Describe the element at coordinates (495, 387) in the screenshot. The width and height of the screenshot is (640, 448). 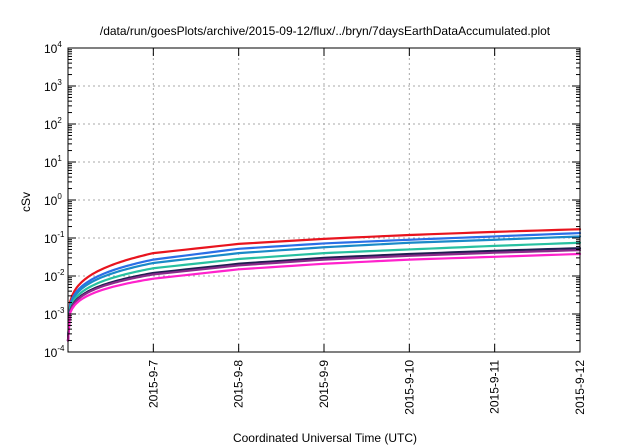
I see `x-tick-label: 2015-9-11` at that location.